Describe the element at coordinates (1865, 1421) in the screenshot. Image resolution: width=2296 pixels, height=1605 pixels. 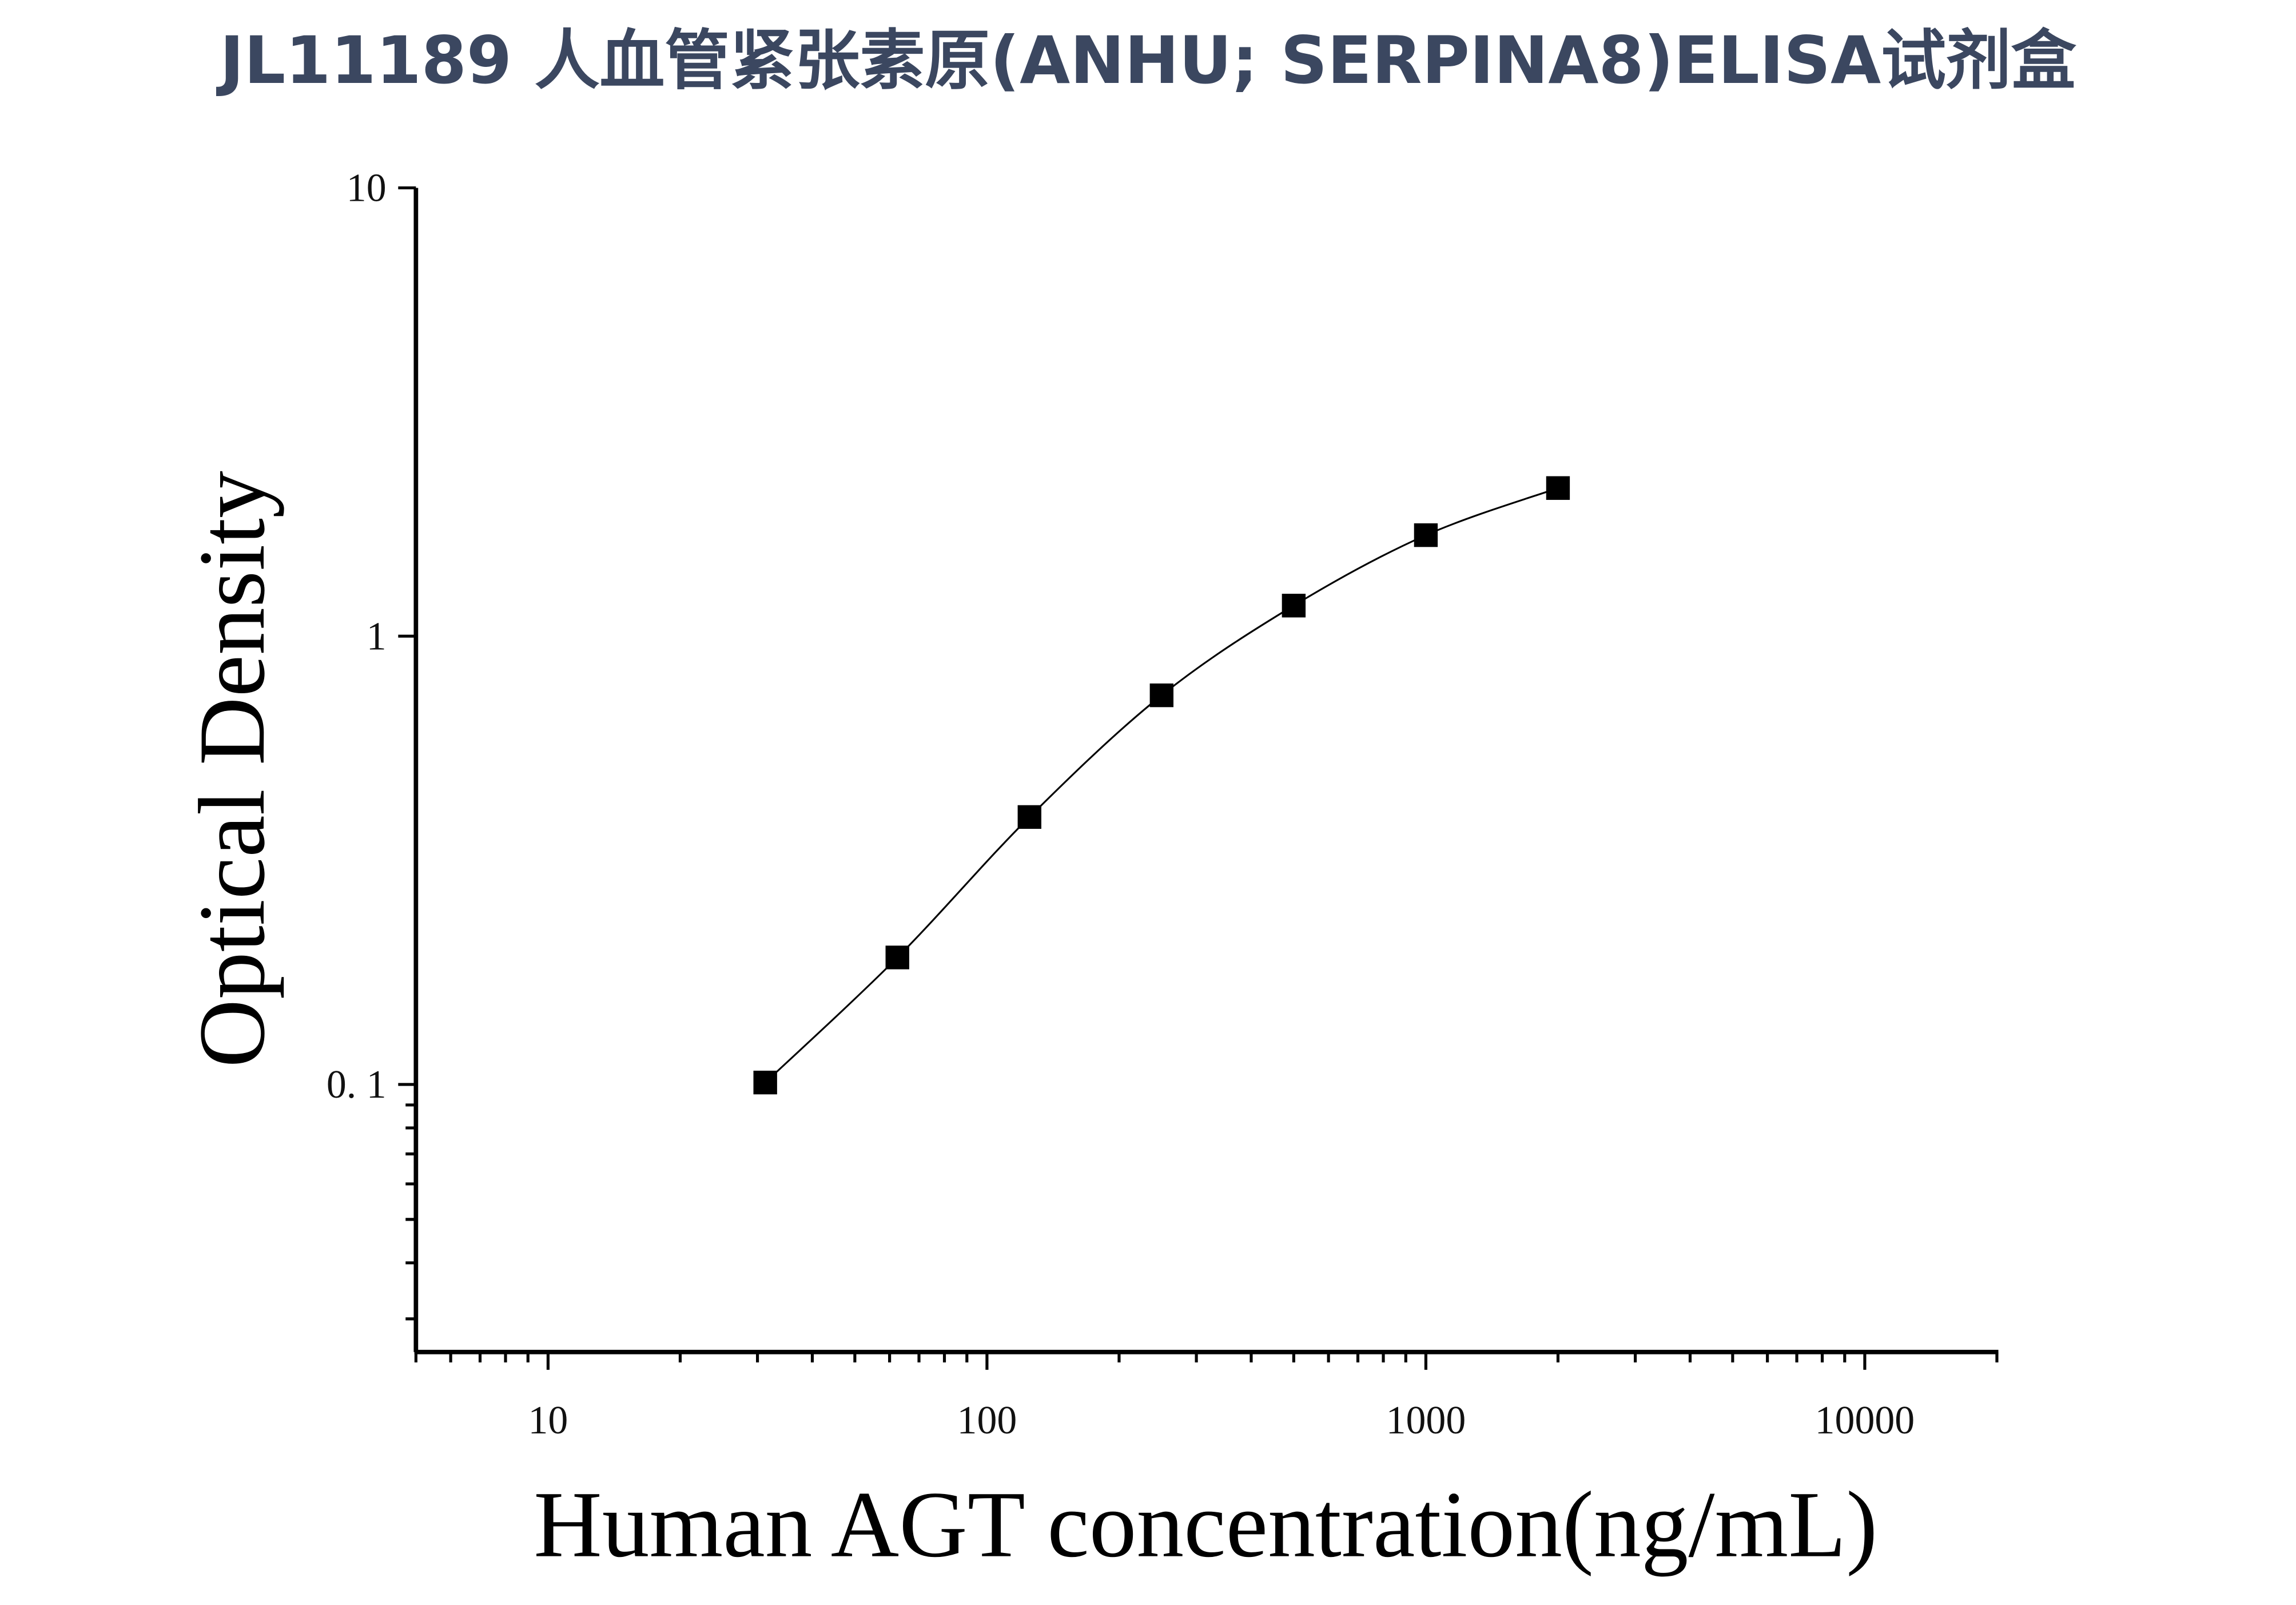
I see `x-tick-label: 10000` at that location.